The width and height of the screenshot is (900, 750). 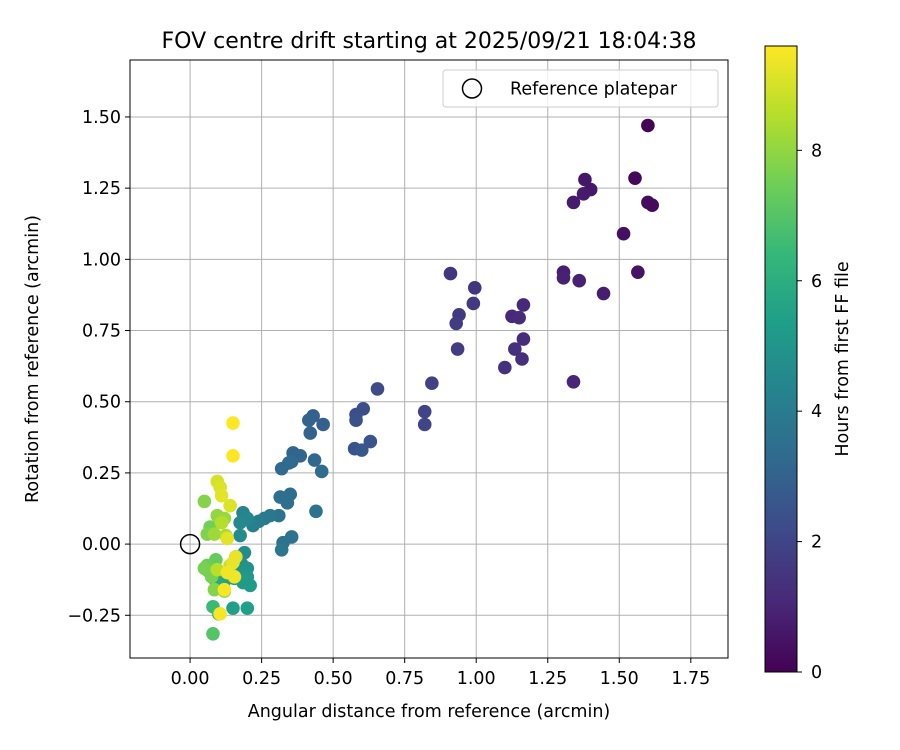 I want to click on y-tick-label: 0.50, so click(x=101, y=403).